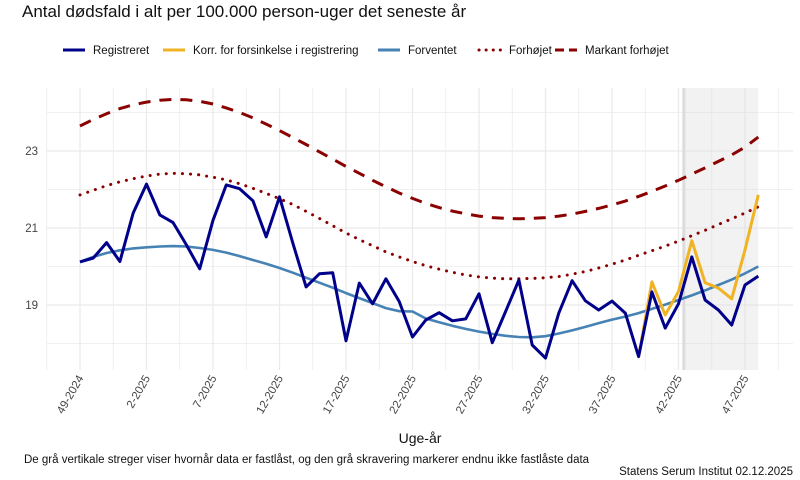 This screenshot has height=480, width=800. What do you see at coordinates (470, 395) in the screenshot?
I see `x-tick-label: 27-2025` at bounding box center [470, 395].